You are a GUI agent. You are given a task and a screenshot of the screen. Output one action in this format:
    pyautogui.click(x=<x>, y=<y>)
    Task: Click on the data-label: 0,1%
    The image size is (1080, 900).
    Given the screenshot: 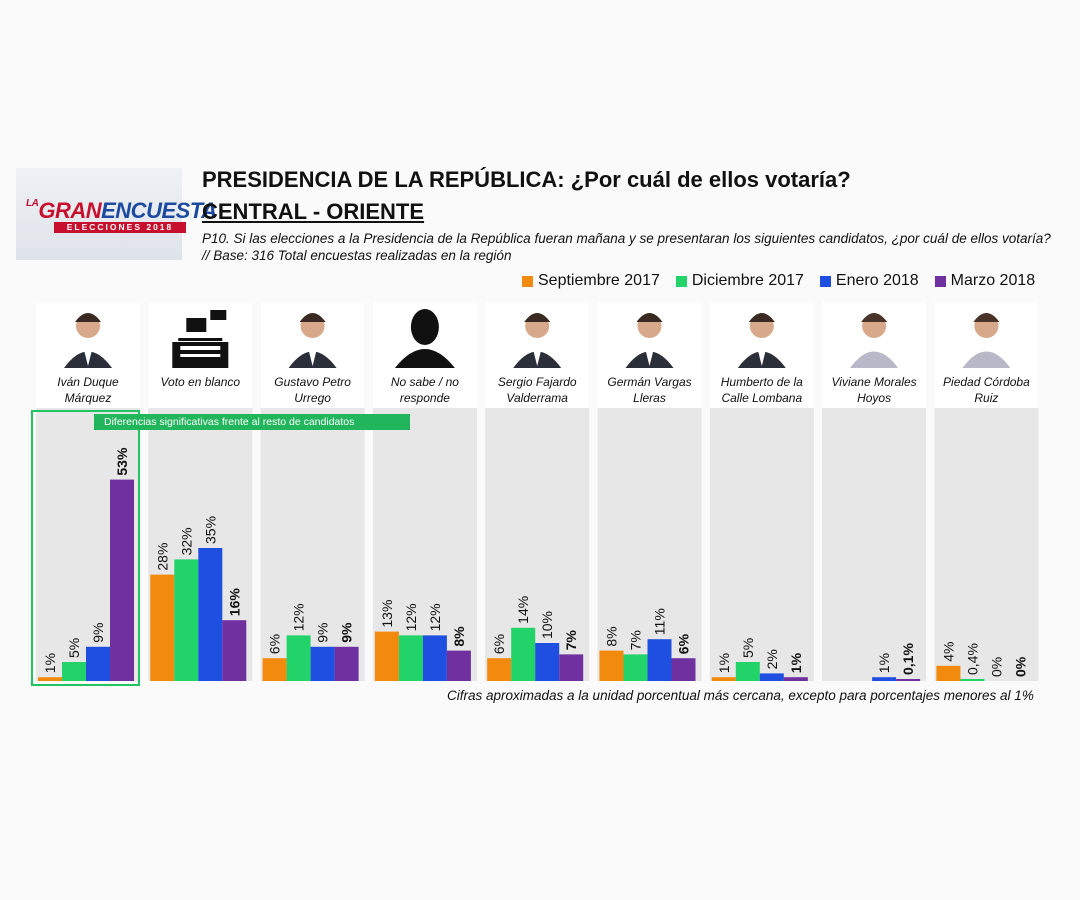 What is the action you would take?
    pyautogui.click(x=908, y=659)
    